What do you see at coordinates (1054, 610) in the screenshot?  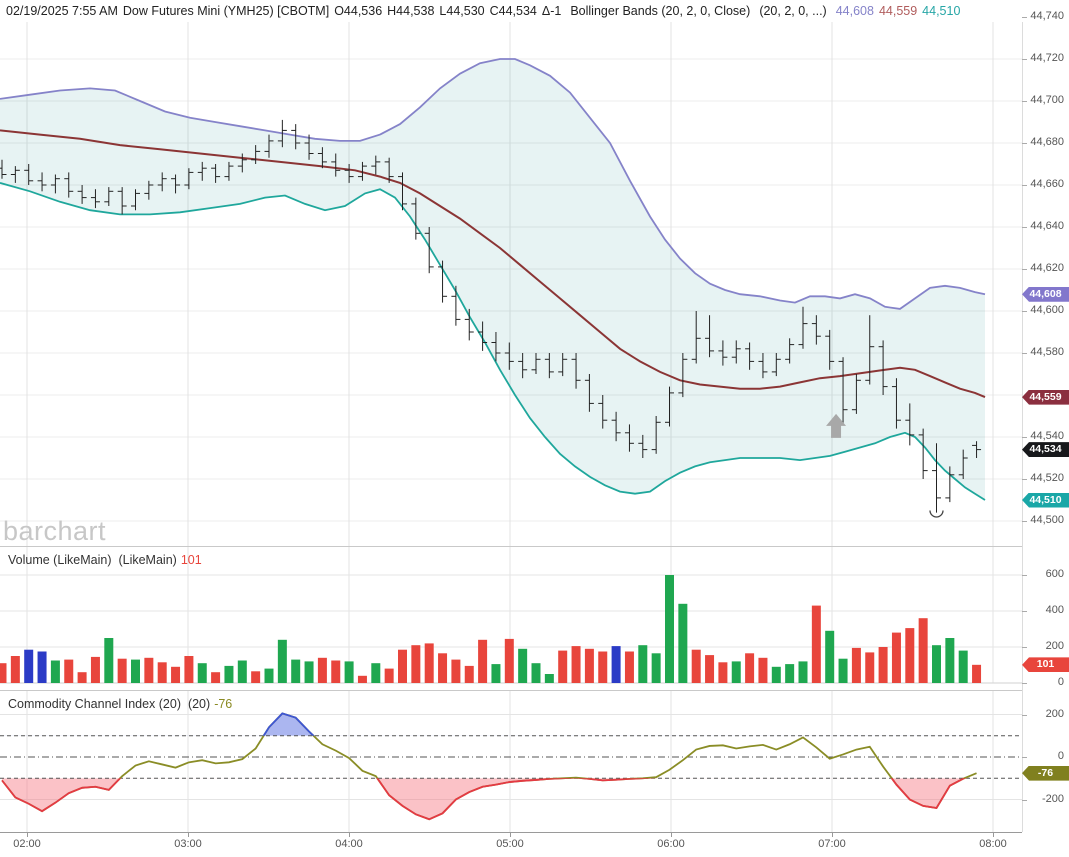 I see `volume-tick-label: 400` at bounding box center [1054, 610].